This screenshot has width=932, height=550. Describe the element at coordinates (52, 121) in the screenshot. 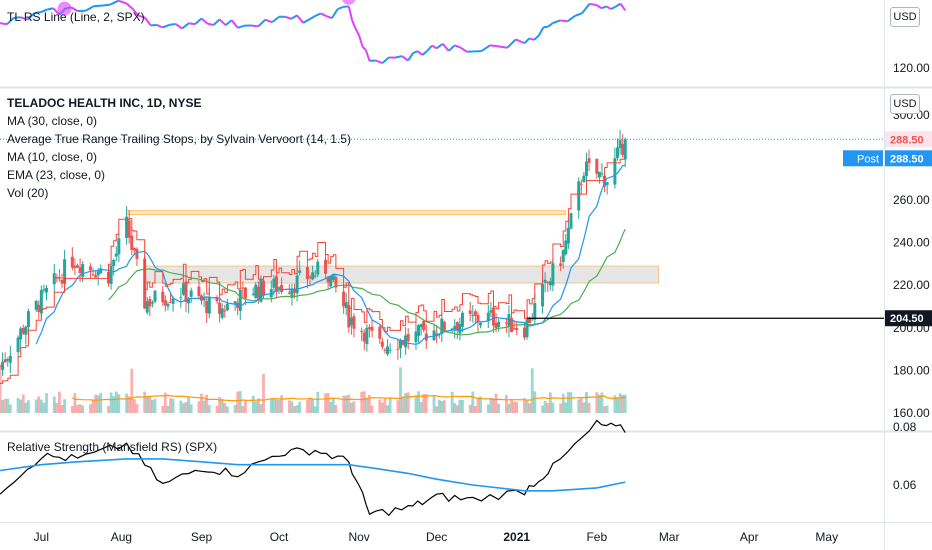

I see `legend-ma30: MA (30, close, 0)` at that location.